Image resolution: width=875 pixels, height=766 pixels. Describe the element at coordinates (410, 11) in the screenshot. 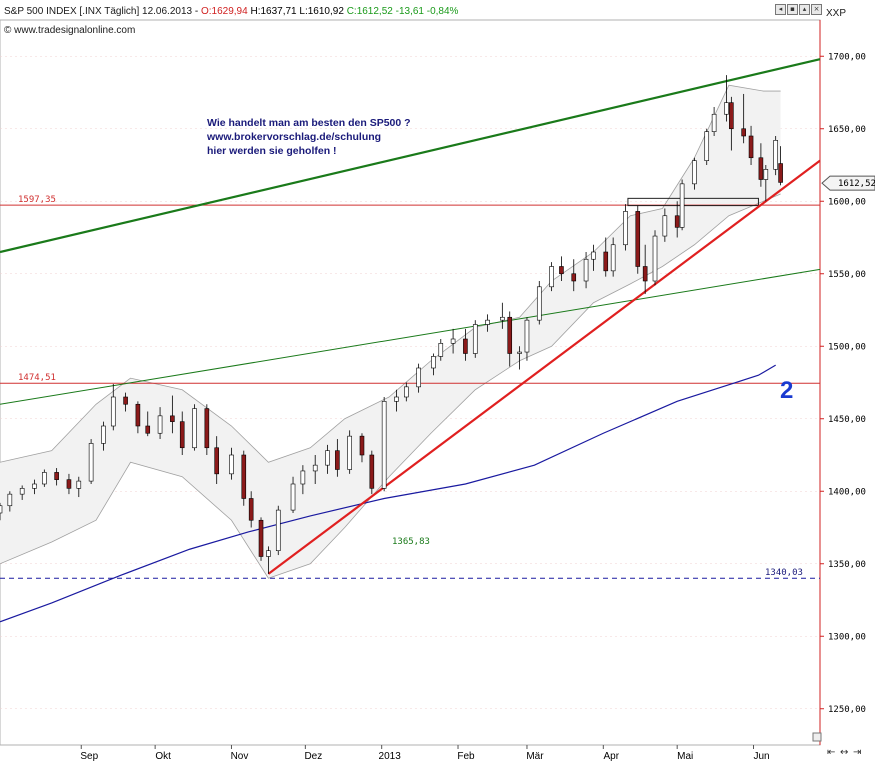

I see `header-change: -13,61` at that location.